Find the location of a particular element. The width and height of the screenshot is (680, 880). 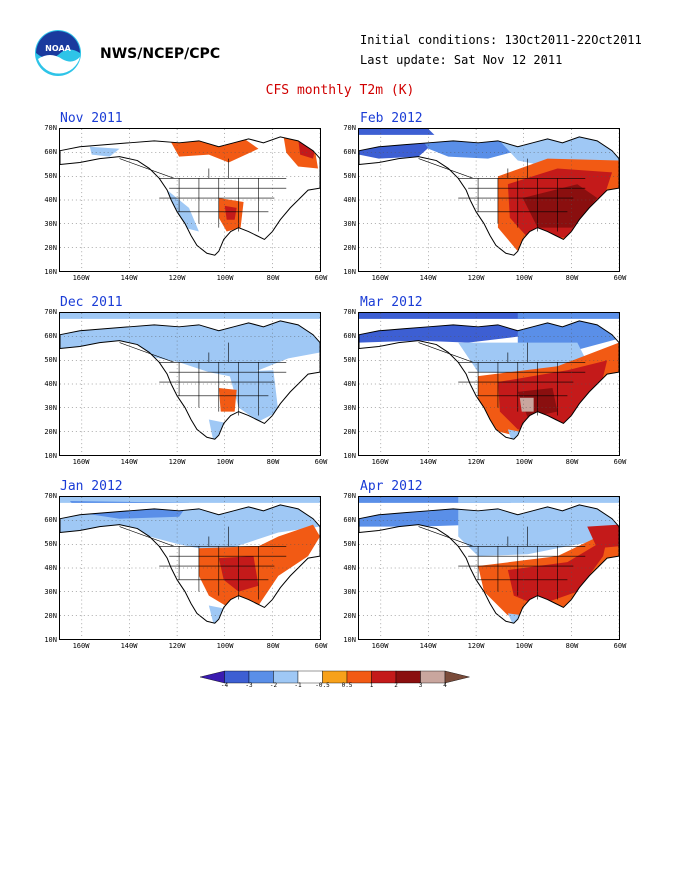

map-panel-nov is located at coordinates (190, 200).